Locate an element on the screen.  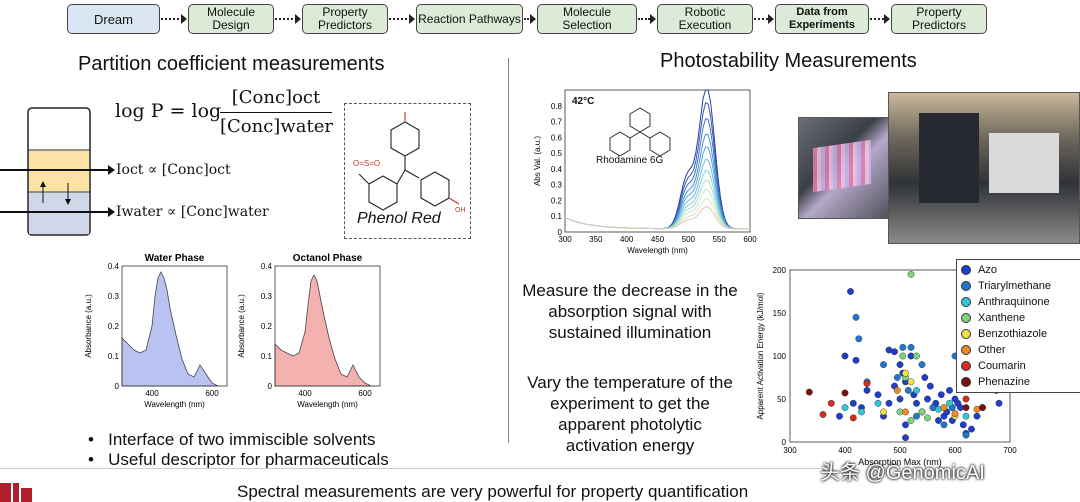
well-plate-photo is located at coordinates (845, 168).